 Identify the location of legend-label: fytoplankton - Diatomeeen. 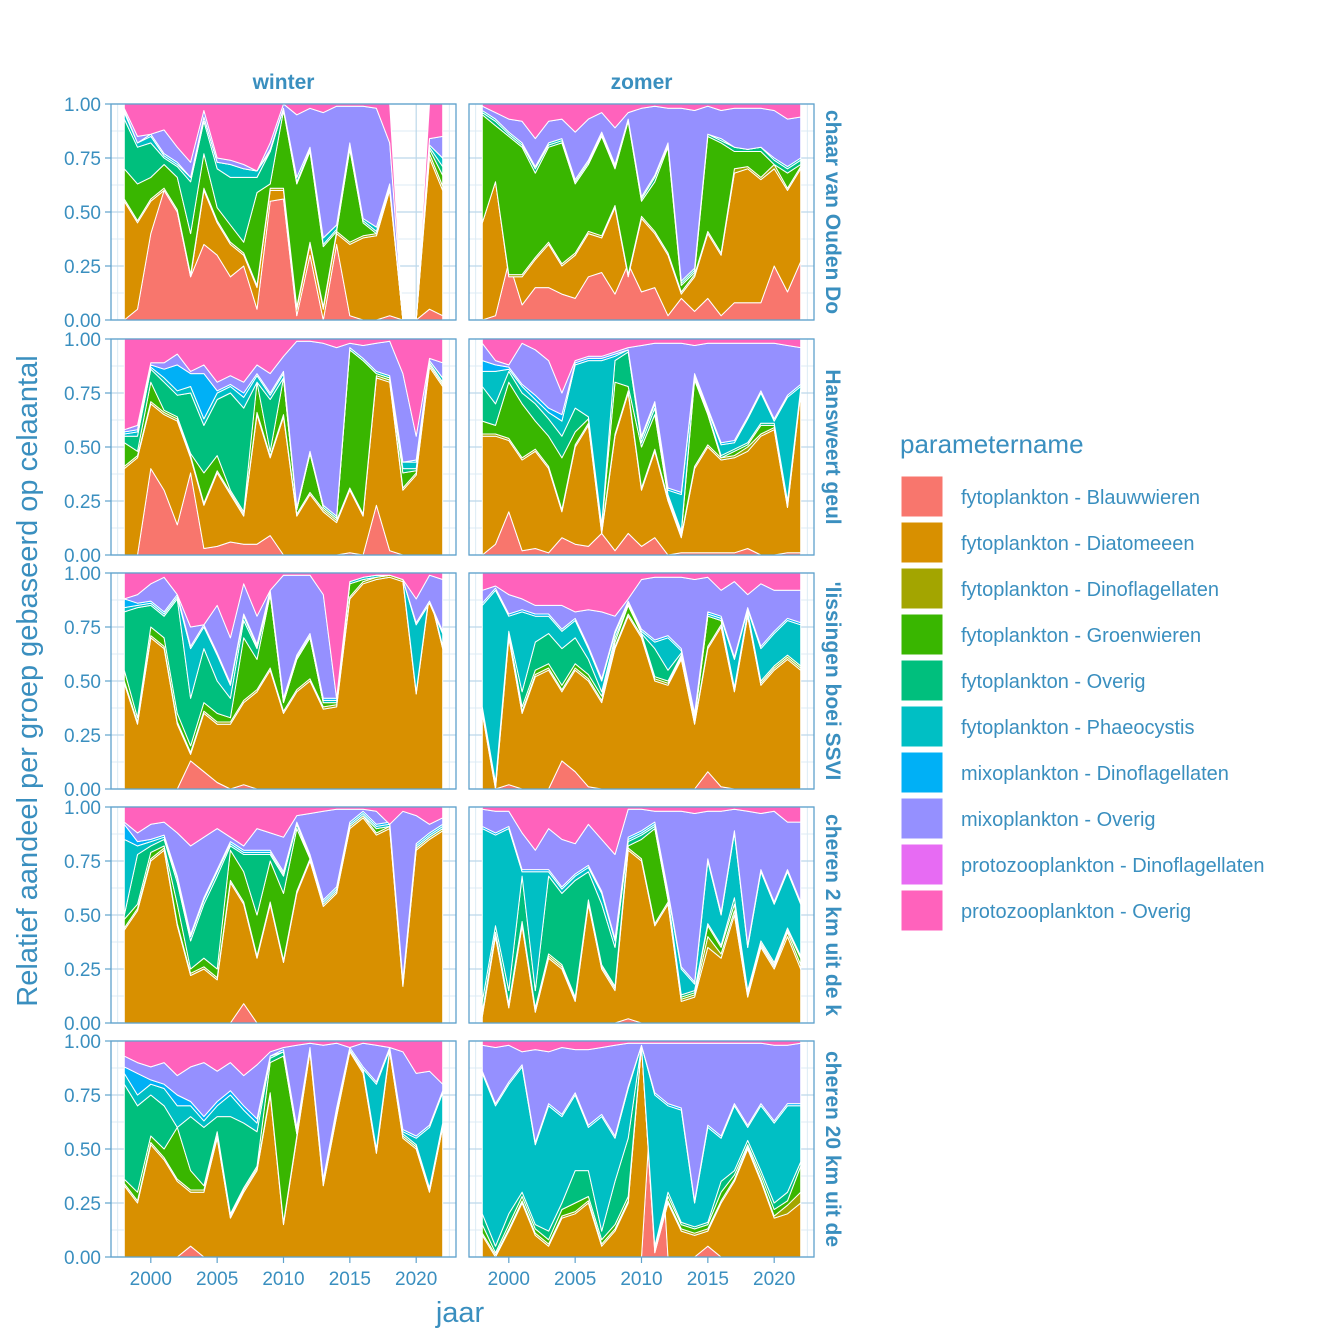
(1077, 544).